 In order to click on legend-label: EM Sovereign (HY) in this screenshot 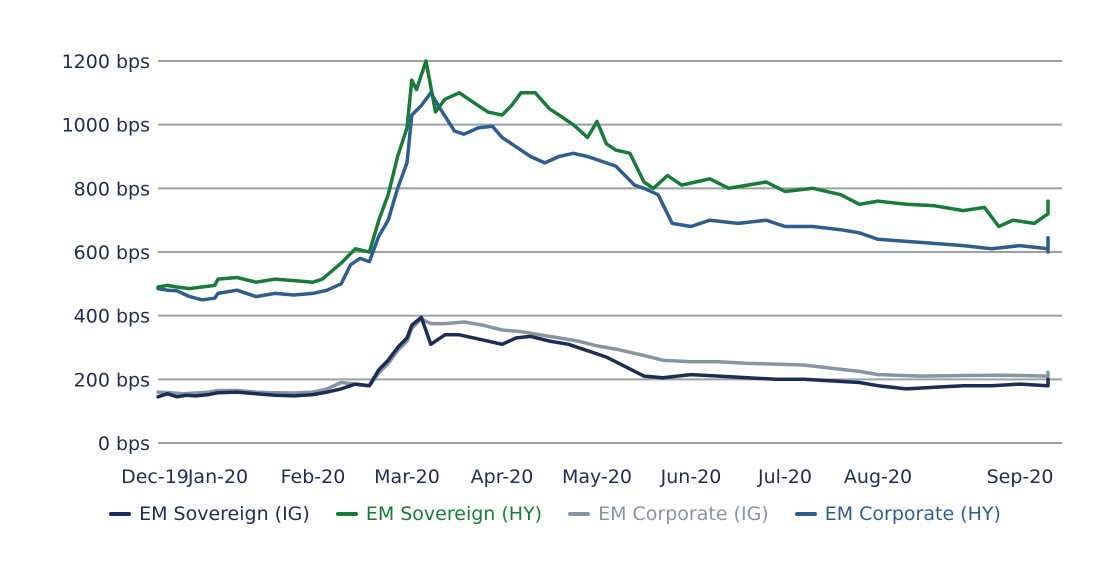, I will do `click(454, 514)`.